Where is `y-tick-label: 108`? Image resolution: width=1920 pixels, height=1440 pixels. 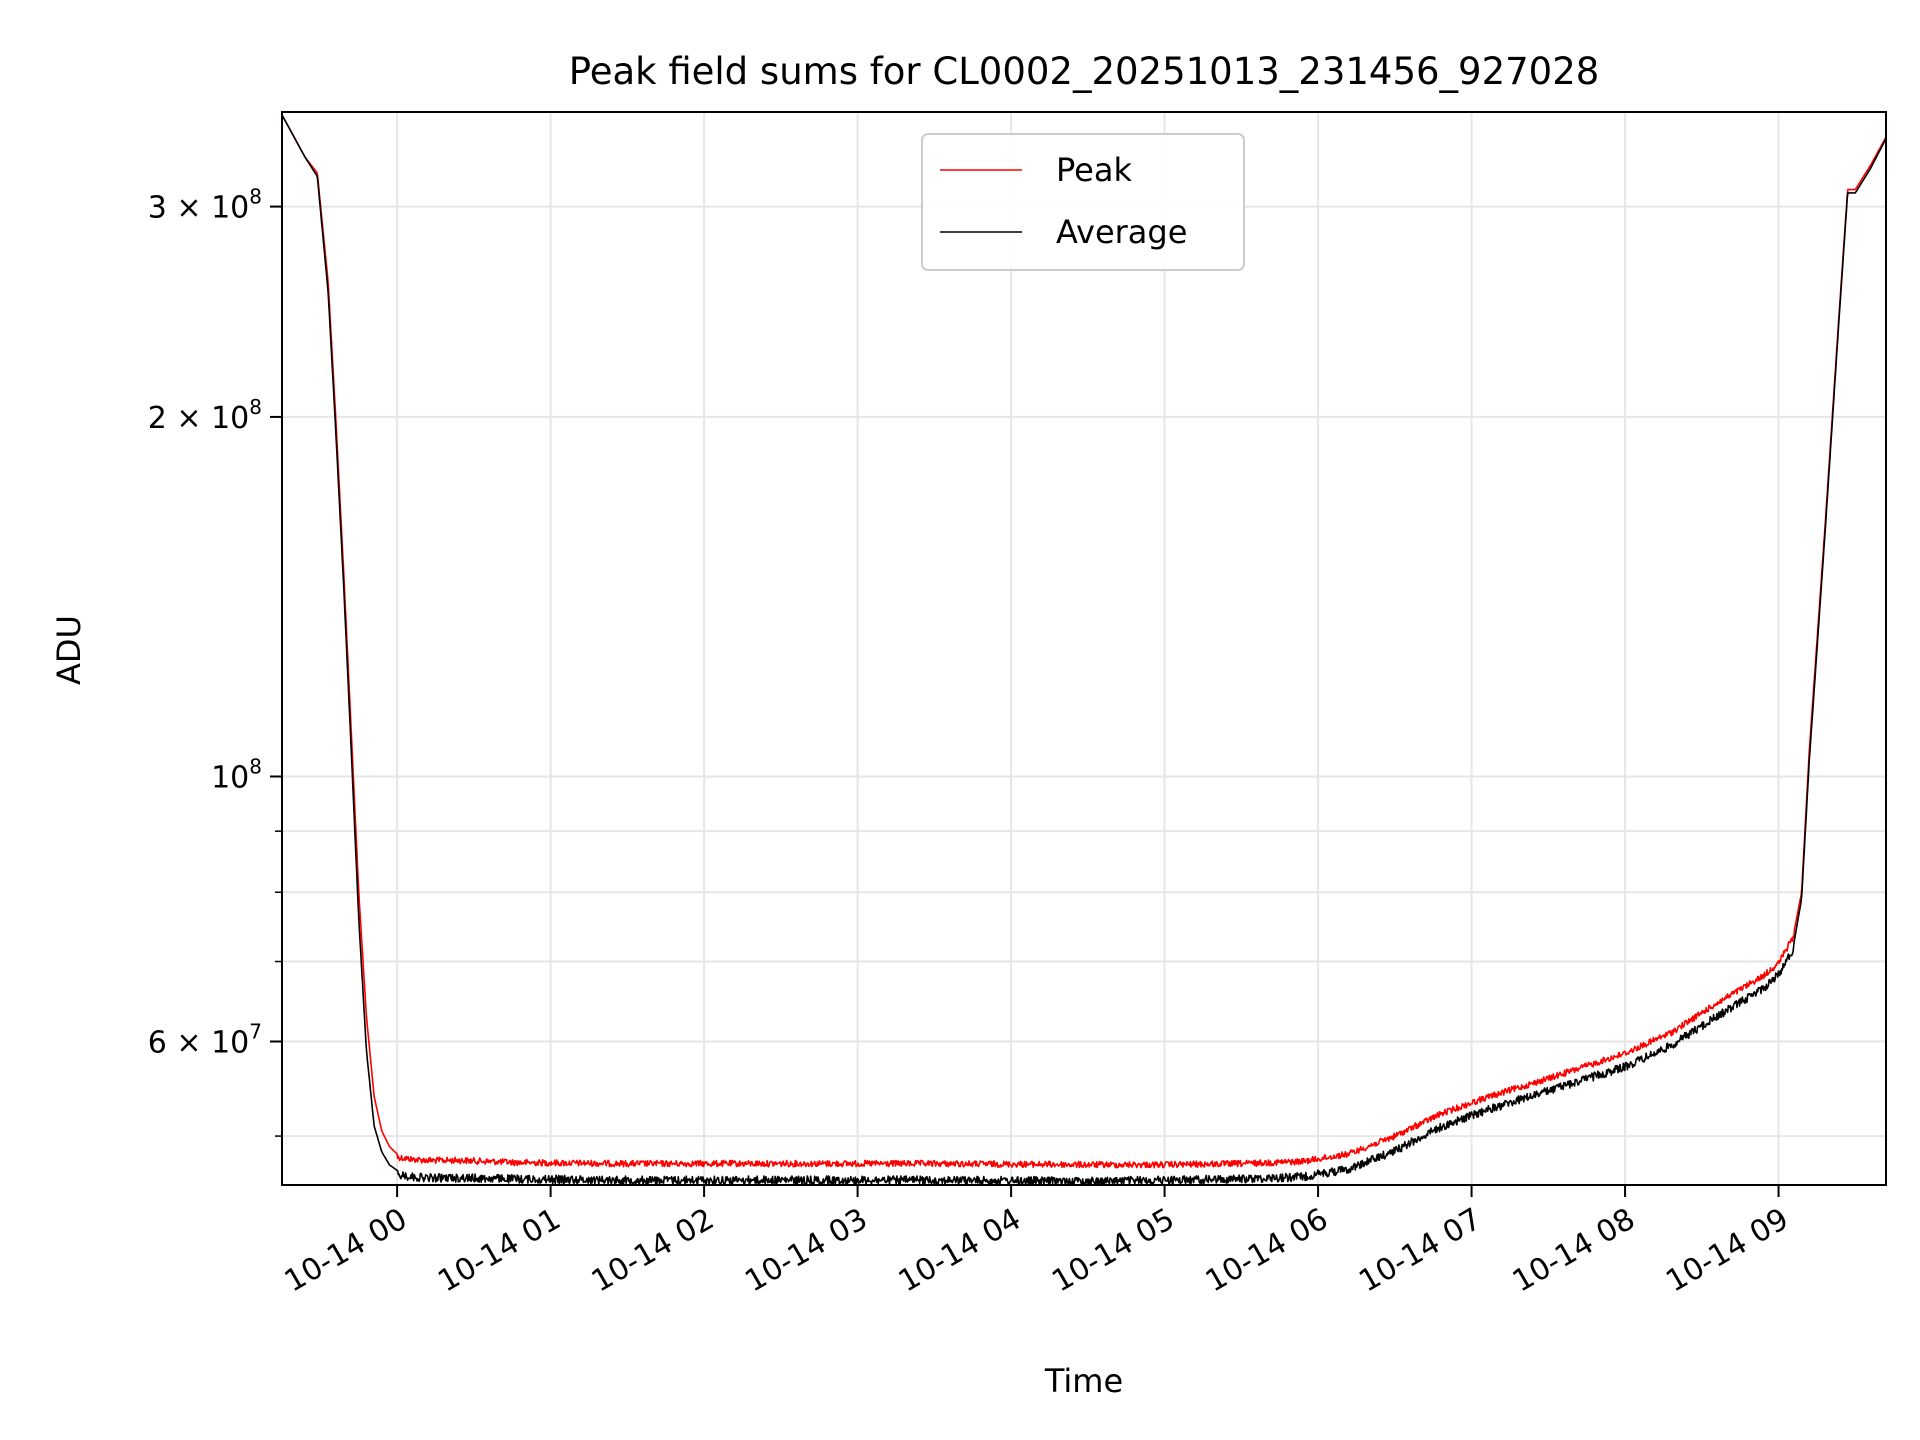 y-tick-label: 108 is located at coordinates (236, 774).